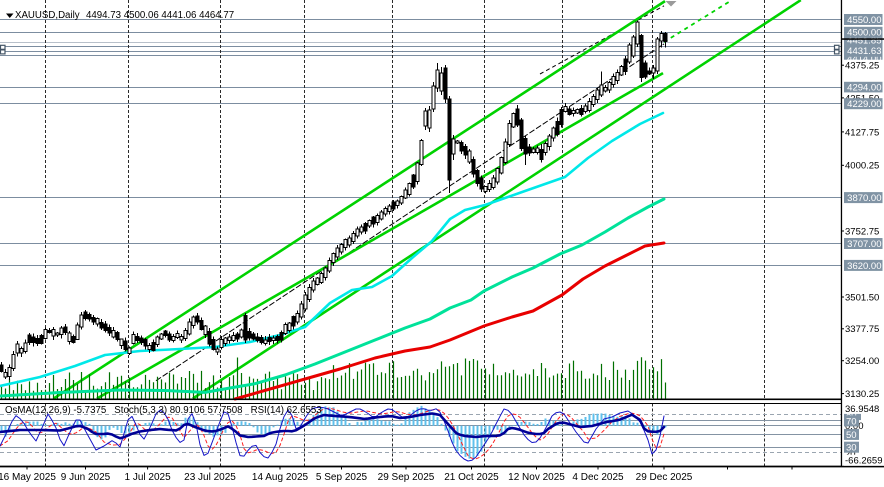 Image resolution: width=884 pixels, height=487 pixels. Describe the element at coordinates (862, 166) in the screenshot. I see `svg-text: 4000.25` at that location.